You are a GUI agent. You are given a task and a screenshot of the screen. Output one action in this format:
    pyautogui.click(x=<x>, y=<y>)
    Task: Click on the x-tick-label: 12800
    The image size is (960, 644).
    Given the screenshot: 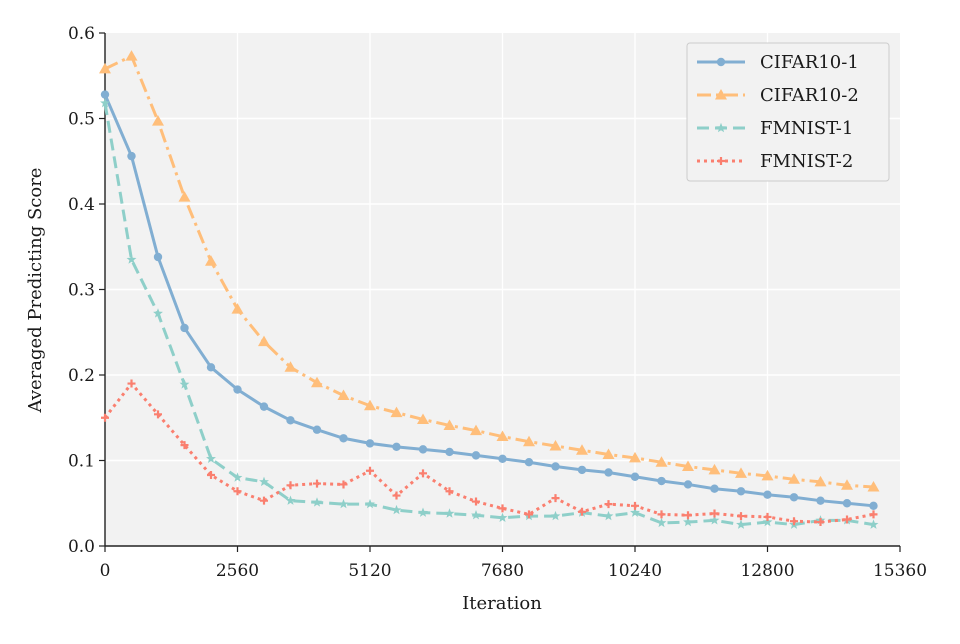 What is the action you would take?
    pyautogui.click(x=767, y=571)
    